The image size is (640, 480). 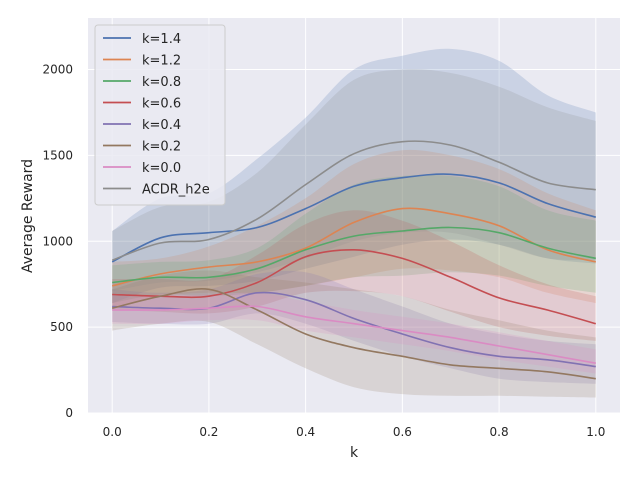 What do you see at coordinates (354, 453) in the screenshot?
I see `x-axis-label: k` at bounding box center [354, 453].